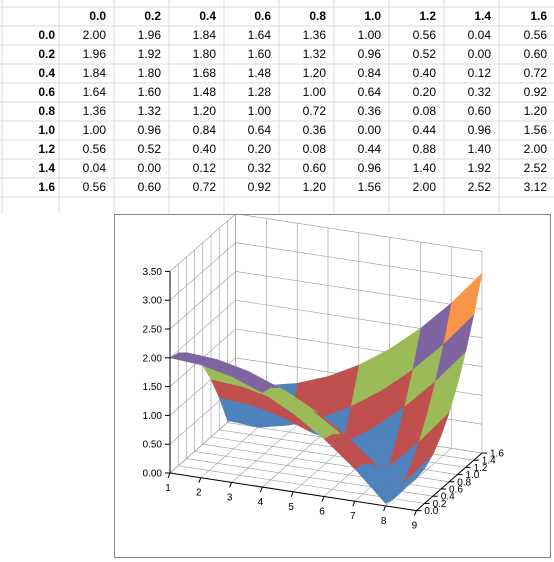 This screenshot has height=562, width=554. I want to click on row-header: 1.2, so click(46, 149).